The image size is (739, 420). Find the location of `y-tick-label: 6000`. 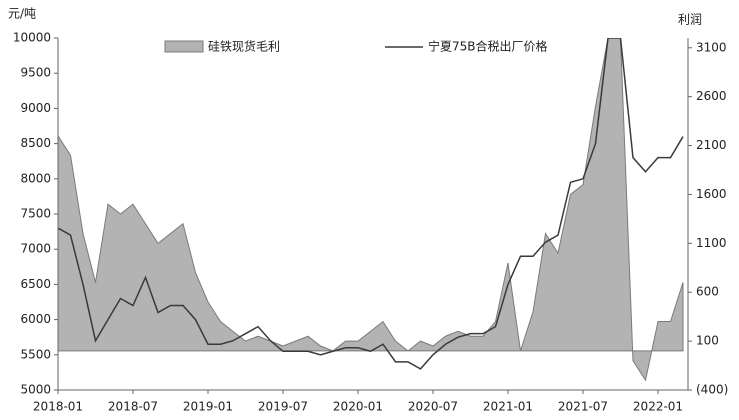

y-tick-label: 6000 is located at coordinates (35, 319).